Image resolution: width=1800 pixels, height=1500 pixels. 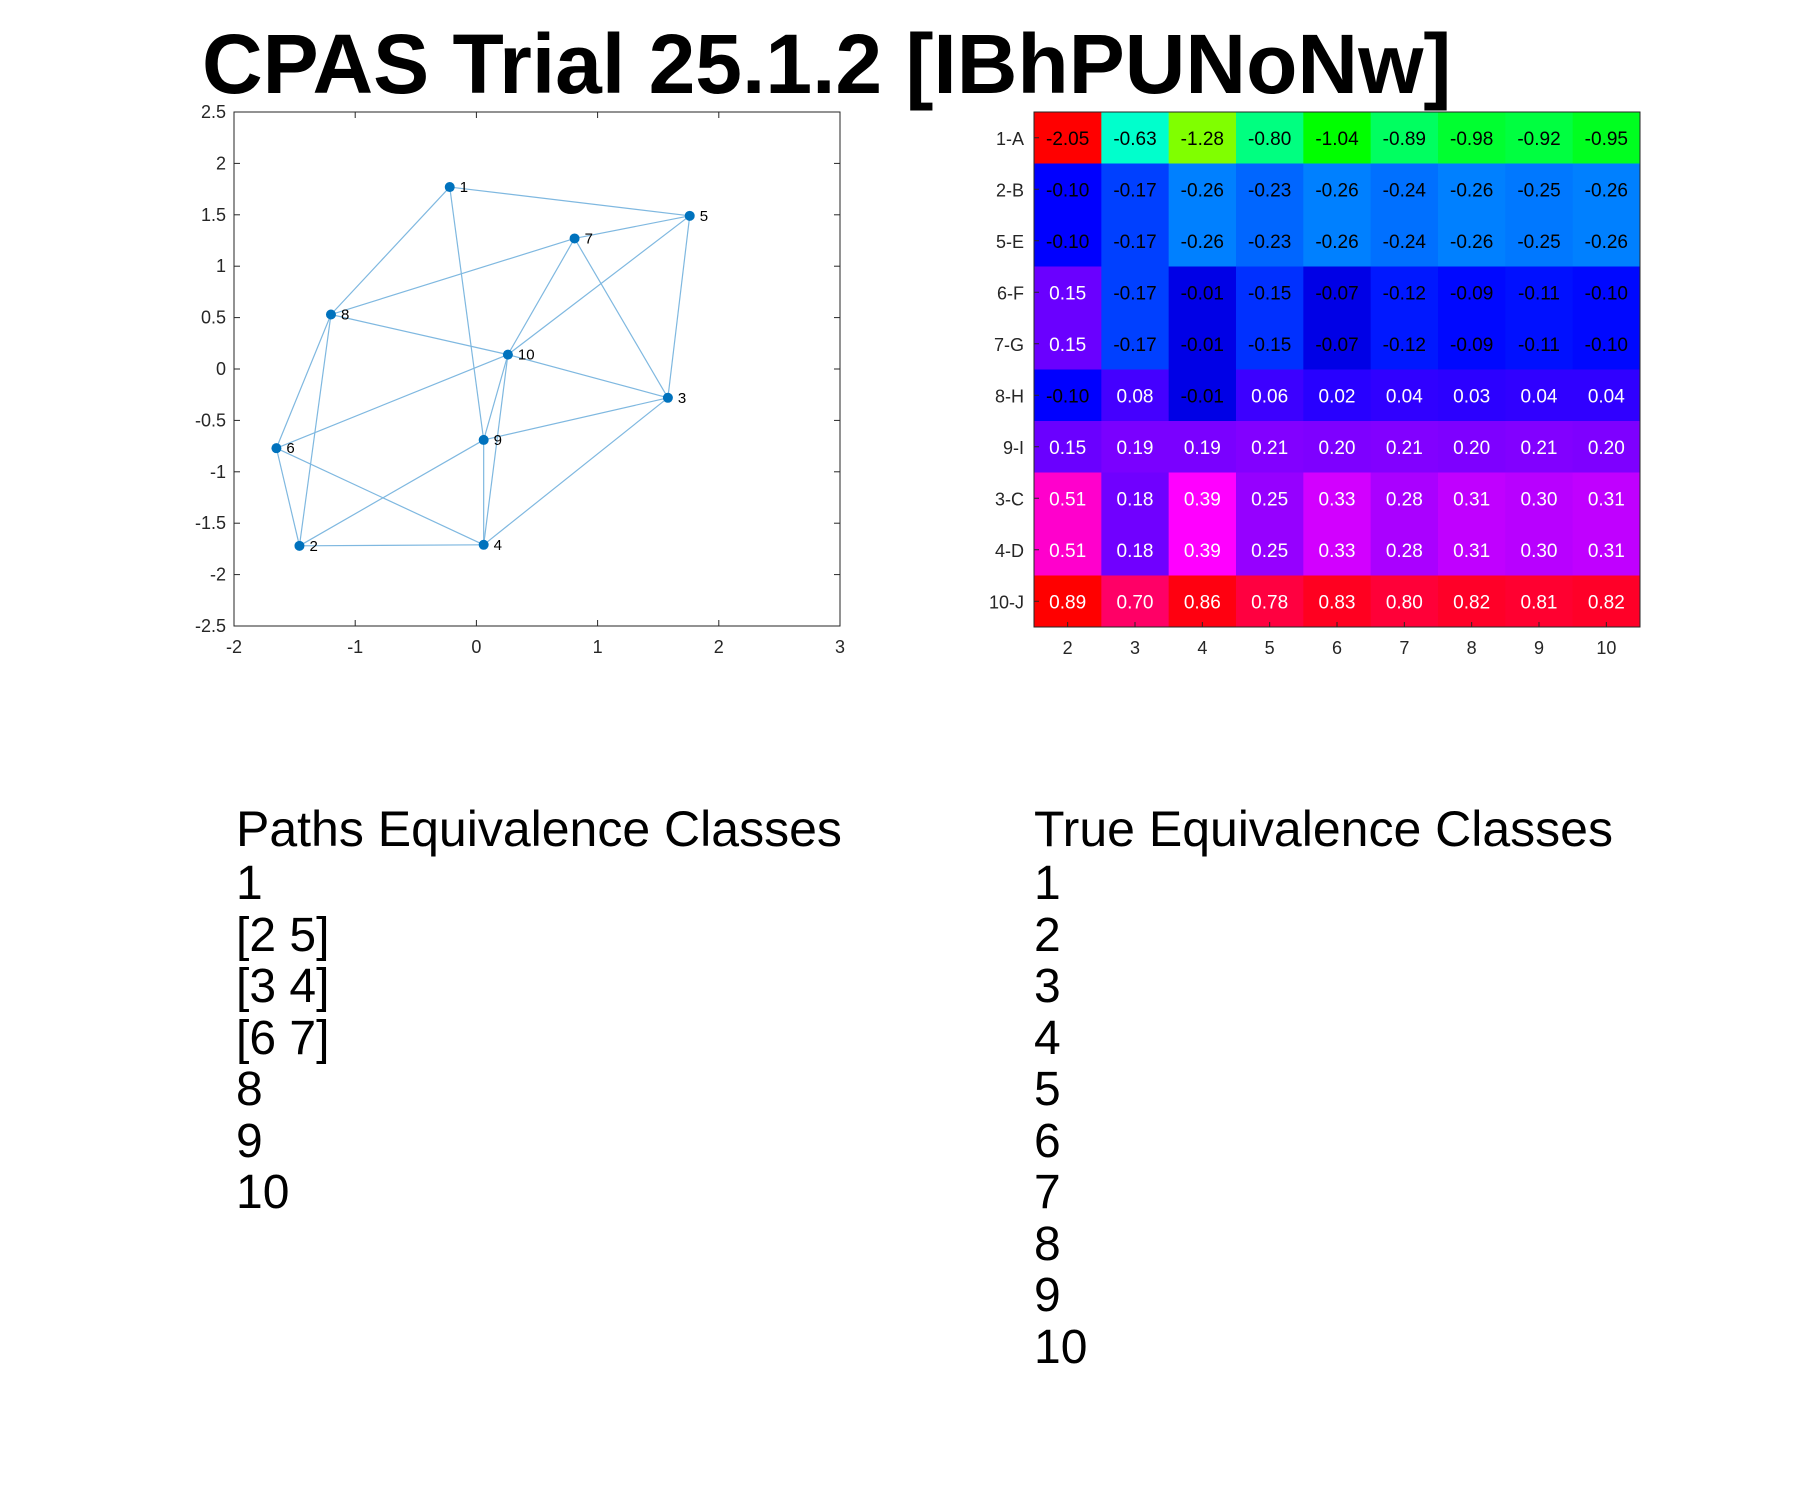 What do you see at coordinates (313, 546) in the screenshot?
I see `node-label: 2` at bounding box center [313, 546].